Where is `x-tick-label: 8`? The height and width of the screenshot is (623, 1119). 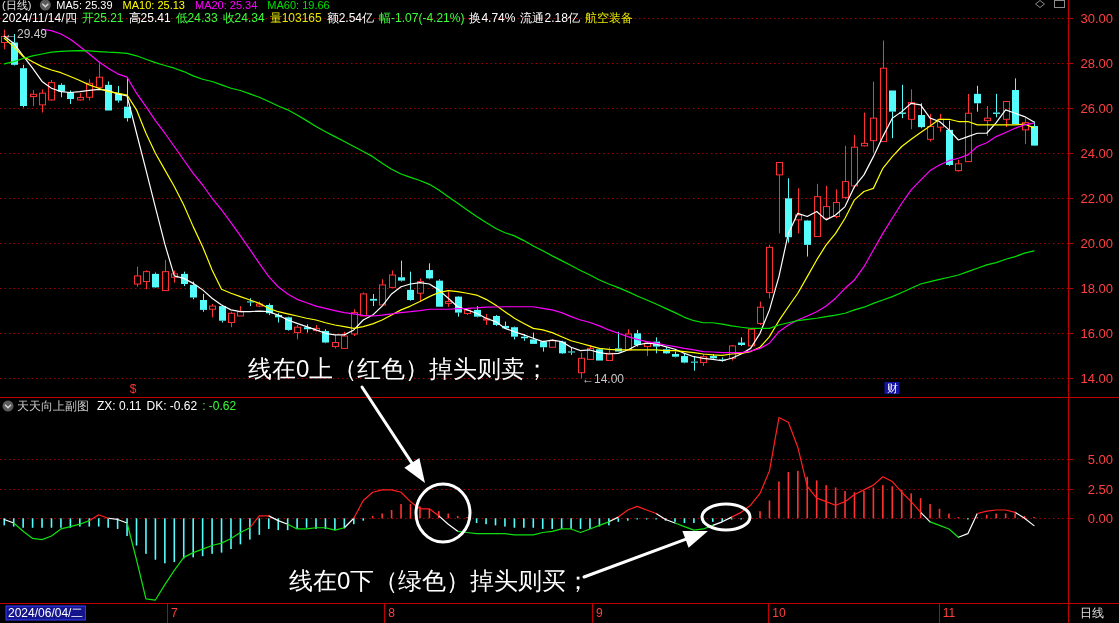 x-tick-label: 8 is located at coordinates (392, 613).